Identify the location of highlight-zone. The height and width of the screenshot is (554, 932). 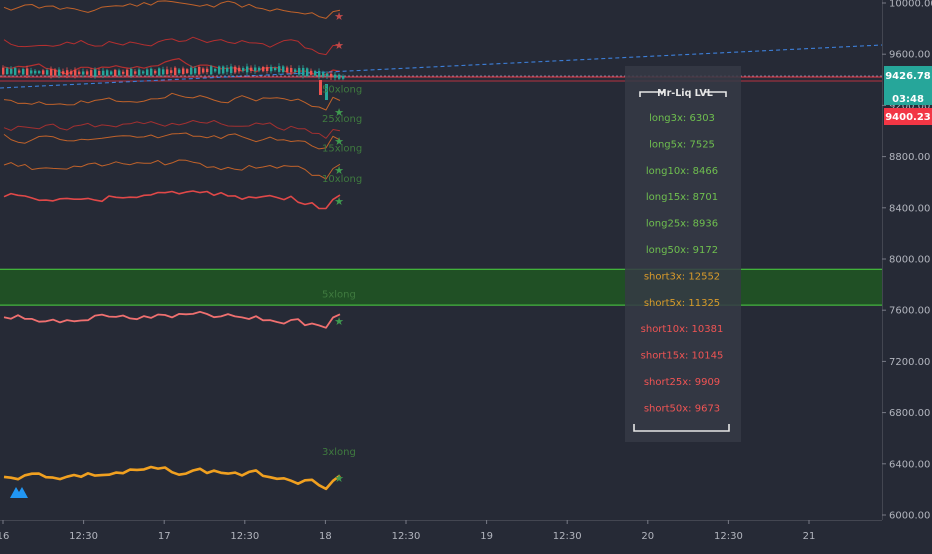
(441, 287).